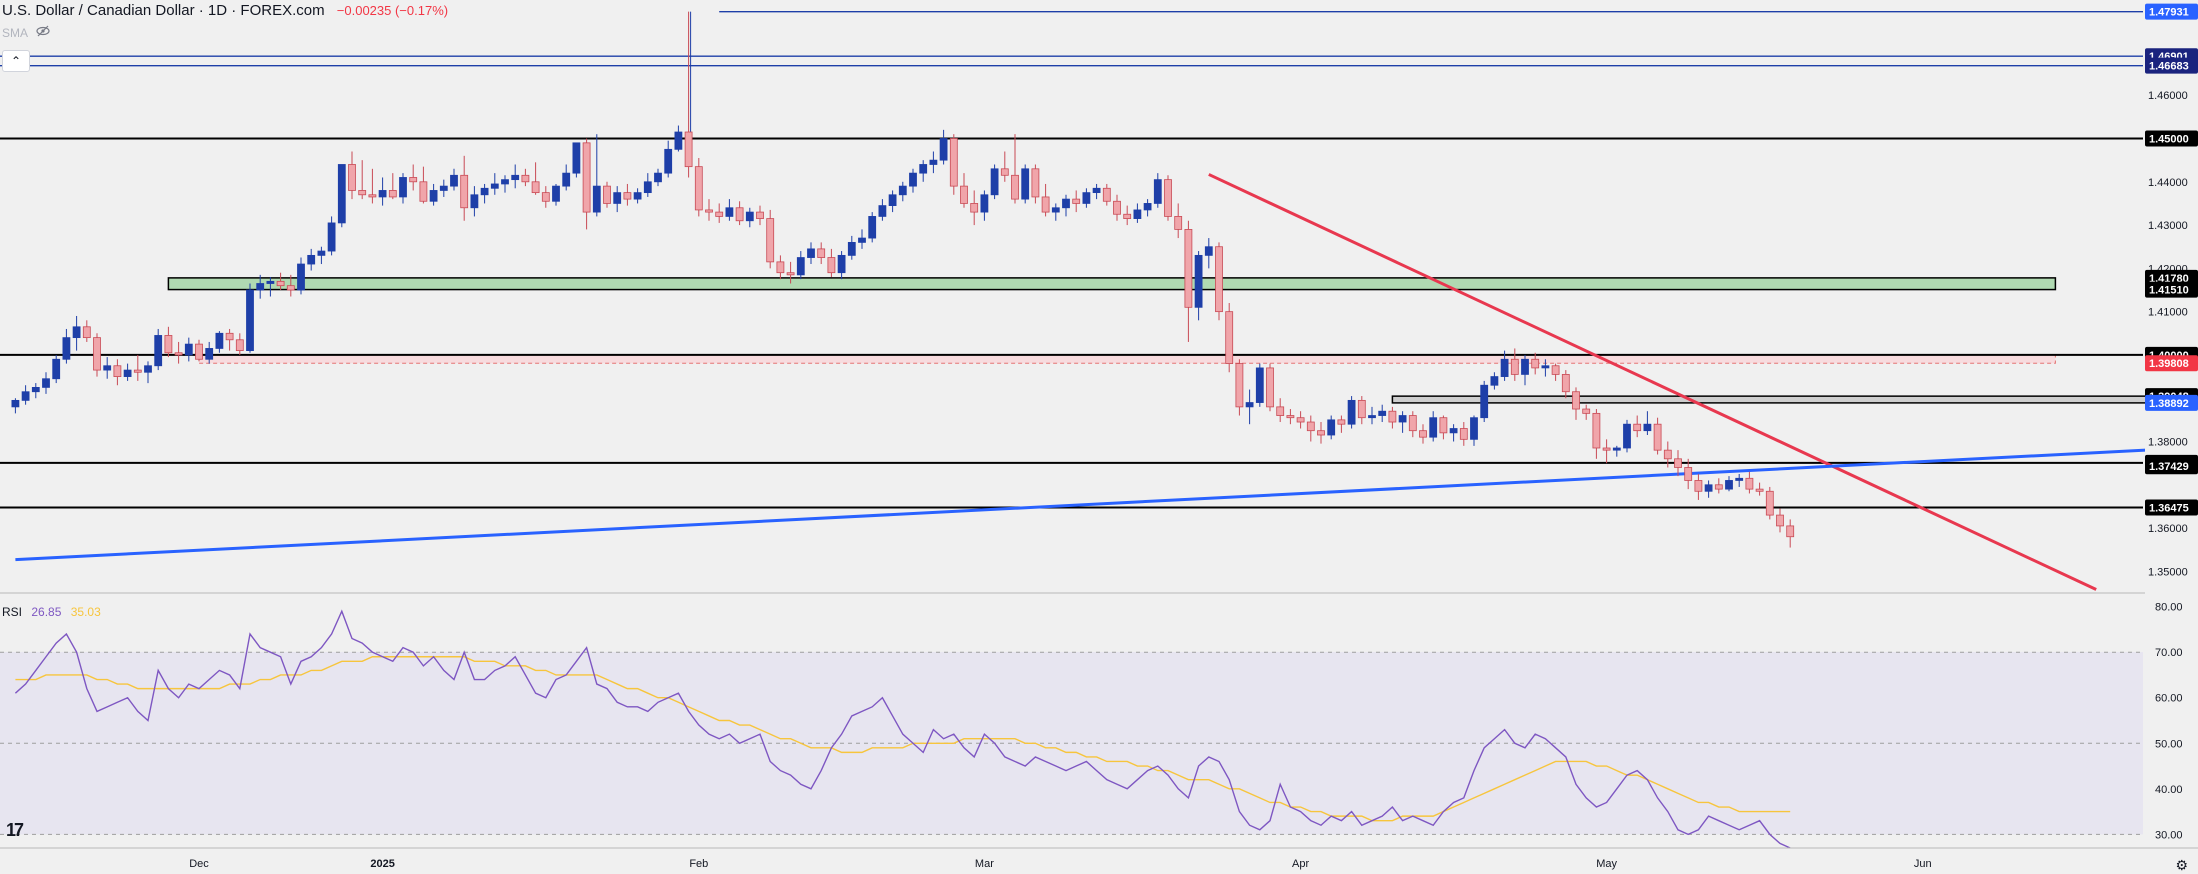 The width and height of the screenshot is (2198, 874). What do you see at coordinates (698, 864) in the screenshot?
I see `time-tick-label: Feb` at bounding box center [698, 864].